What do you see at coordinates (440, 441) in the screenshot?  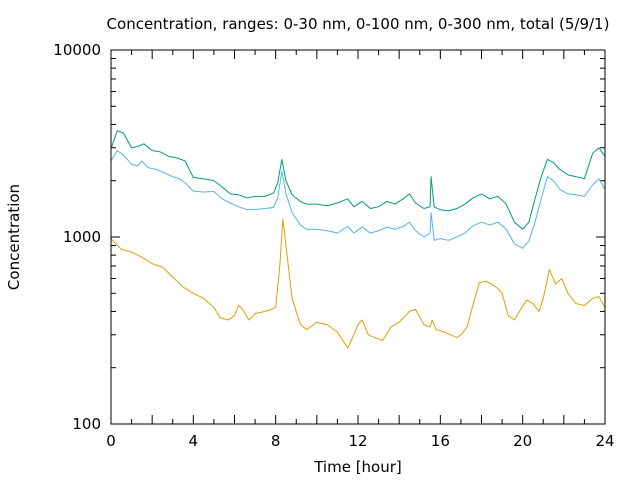 I see `x-tick-label: 16` at bounding box center [440, 441].